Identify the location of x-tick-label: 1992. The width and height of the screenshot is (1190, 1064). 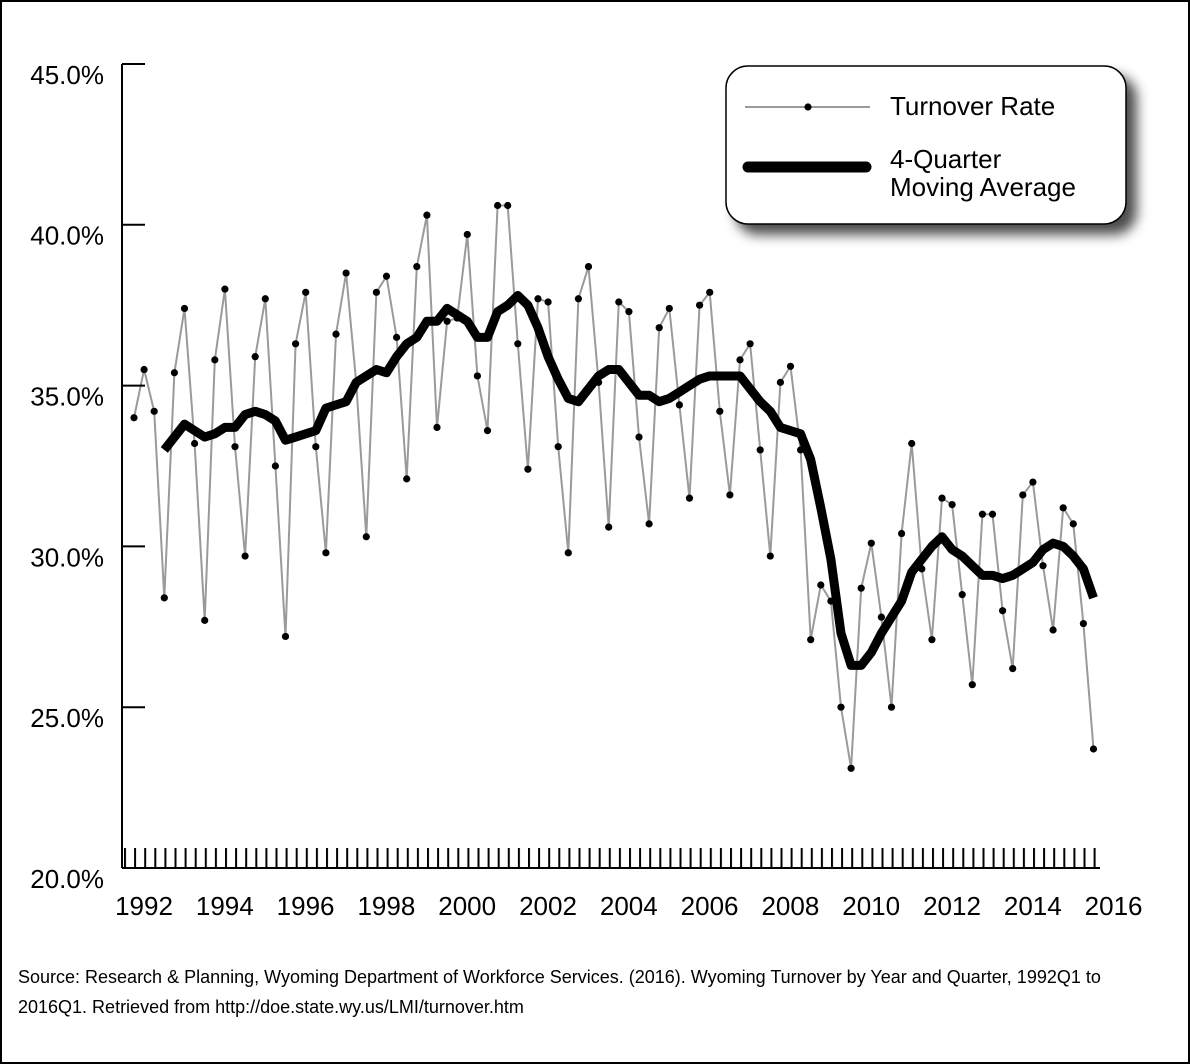
(144, 906).